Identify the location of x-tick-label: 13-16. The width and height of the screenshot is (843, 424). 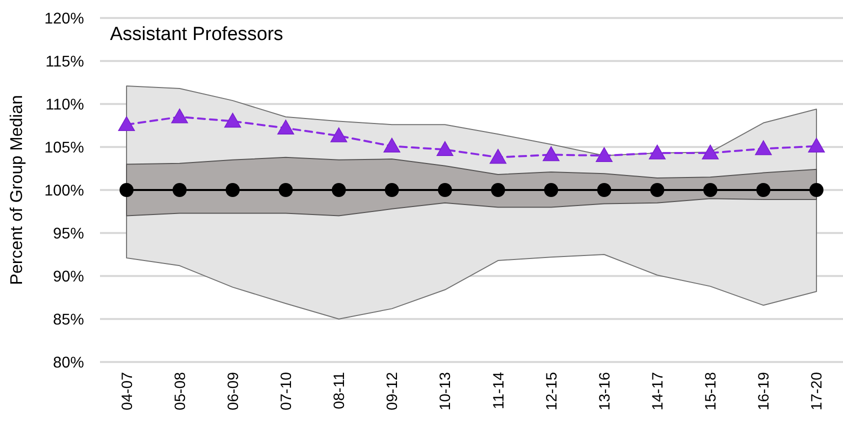
(605, 391).